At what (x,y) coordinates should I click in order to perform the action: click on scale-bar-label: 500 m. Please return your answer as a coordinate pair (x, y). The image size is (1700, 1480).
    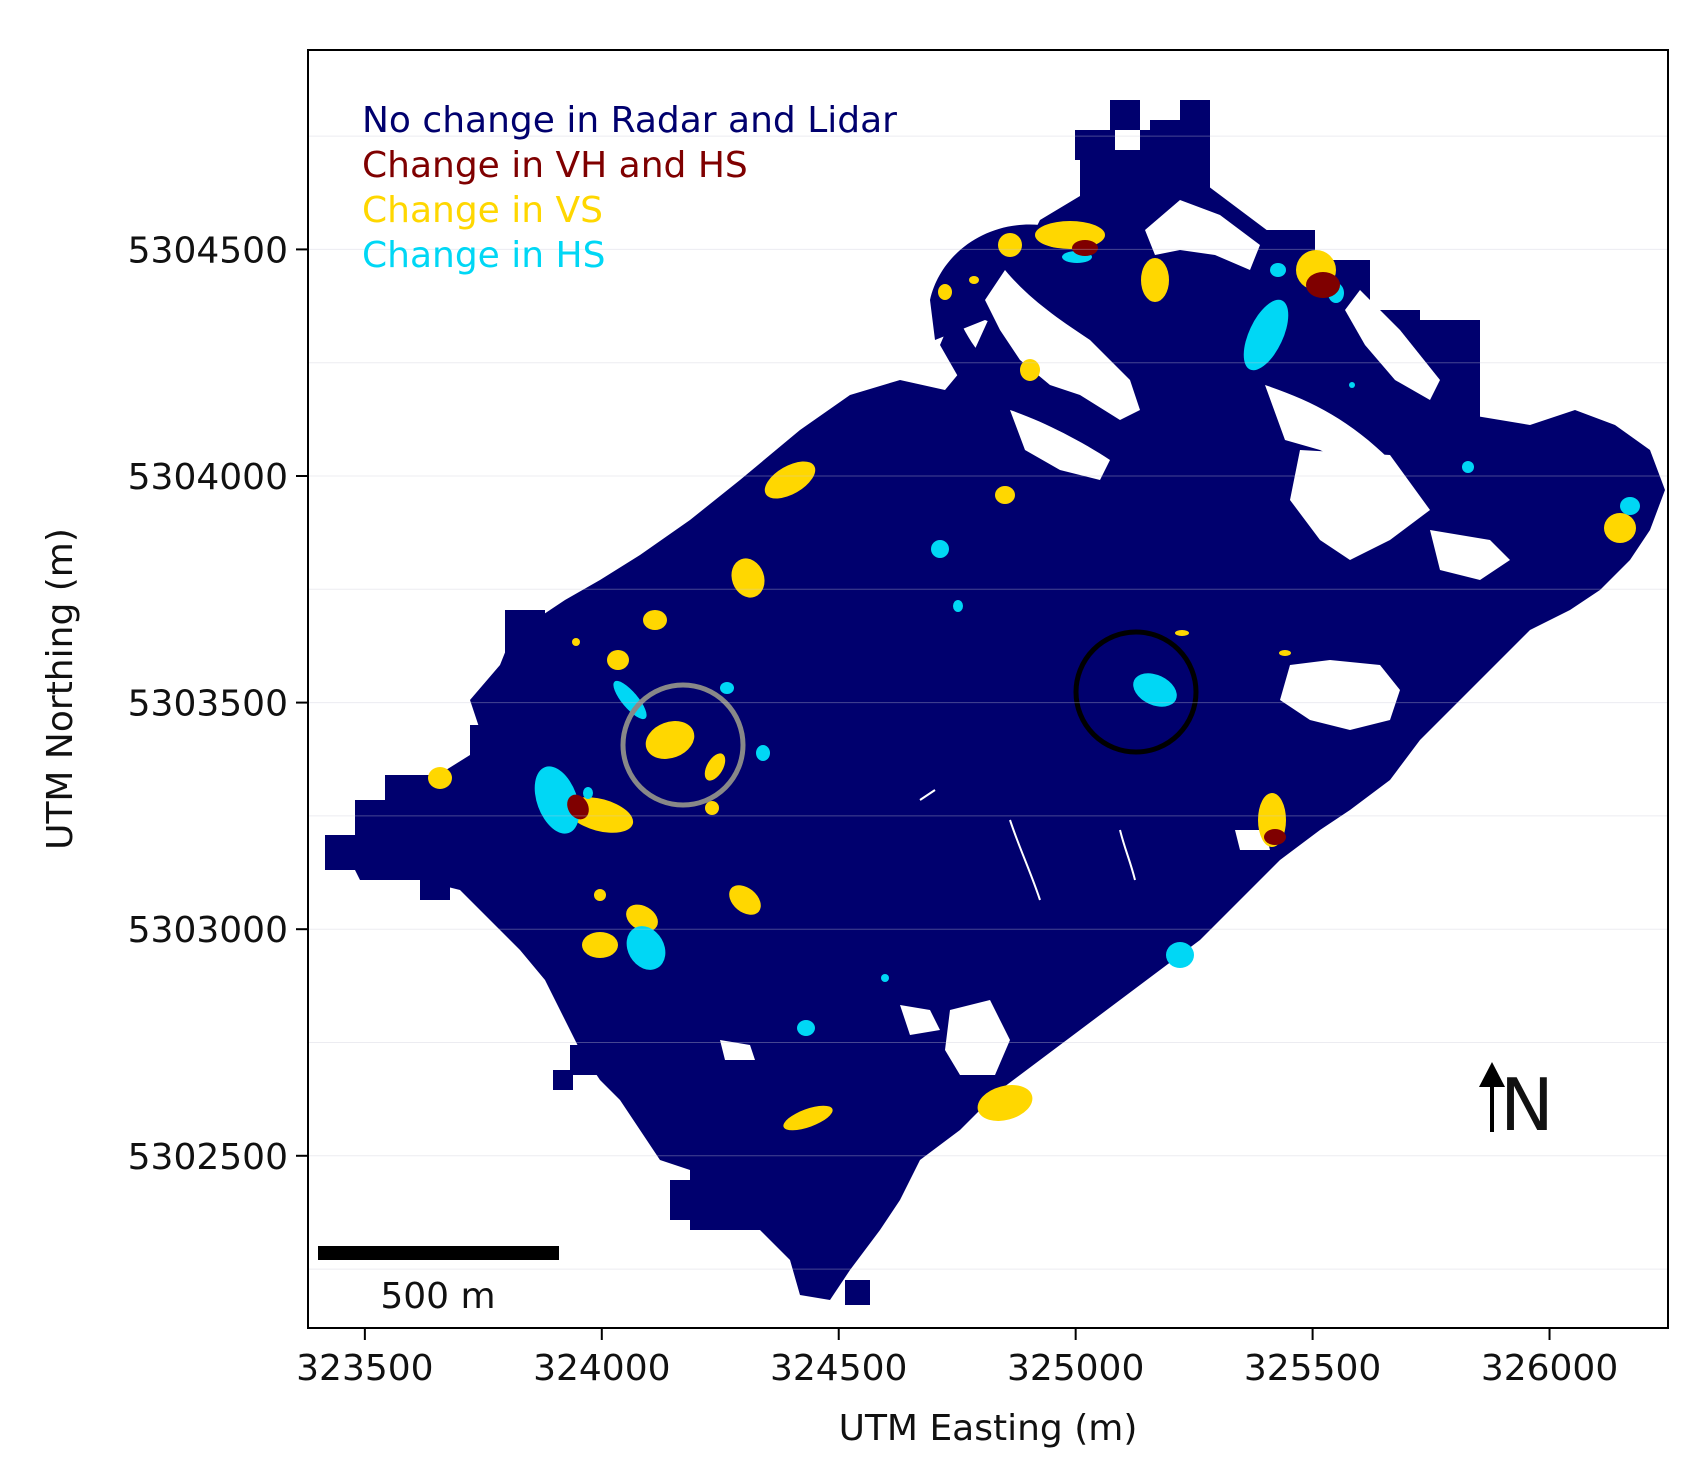
    Looking at the image, I should click on (437, 1296).